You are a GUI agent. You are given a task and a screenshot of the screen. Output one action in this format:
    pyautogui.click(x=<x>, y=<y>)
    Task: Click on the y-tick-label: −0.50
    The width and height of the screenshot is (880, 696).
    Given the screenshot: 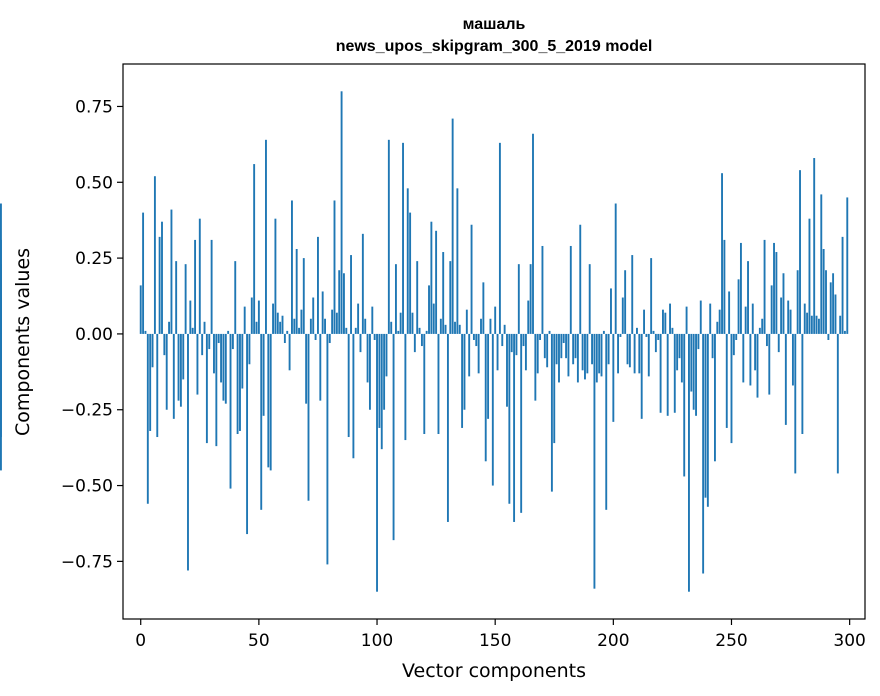 What is the action you would take?
    pyautogui.click(x=87, y=487)
    